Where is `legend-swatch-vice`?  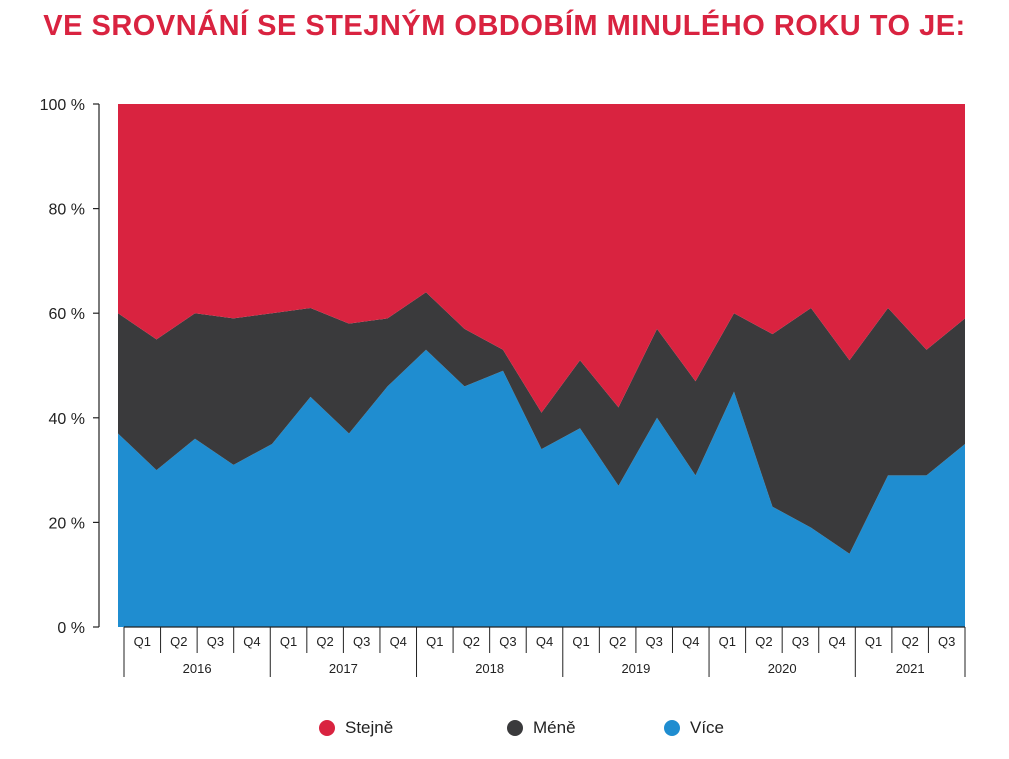
legend-swatch-vice is located at coordinates (672, 728).